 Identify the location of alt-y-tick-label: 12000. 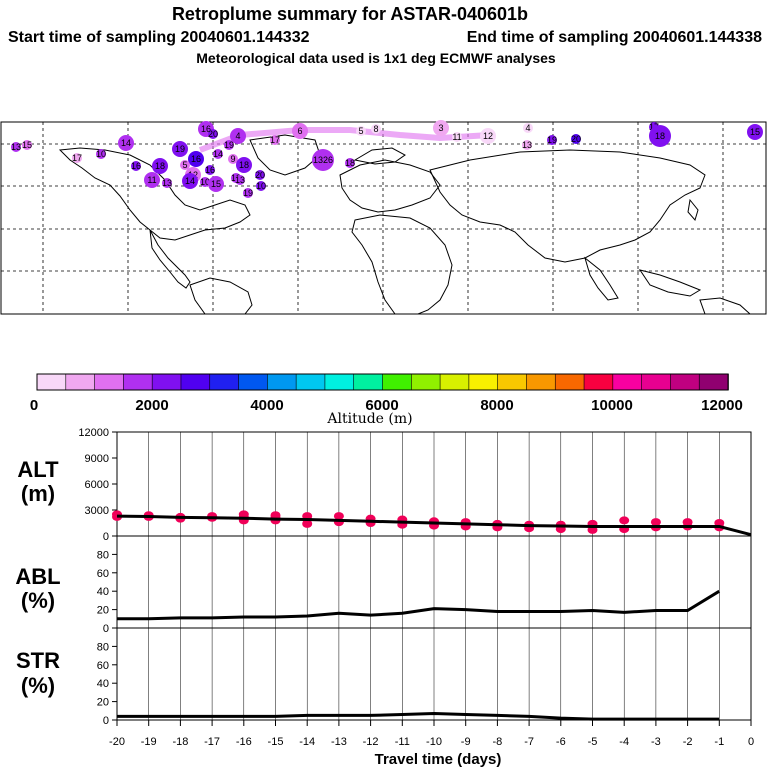
(93, 433).